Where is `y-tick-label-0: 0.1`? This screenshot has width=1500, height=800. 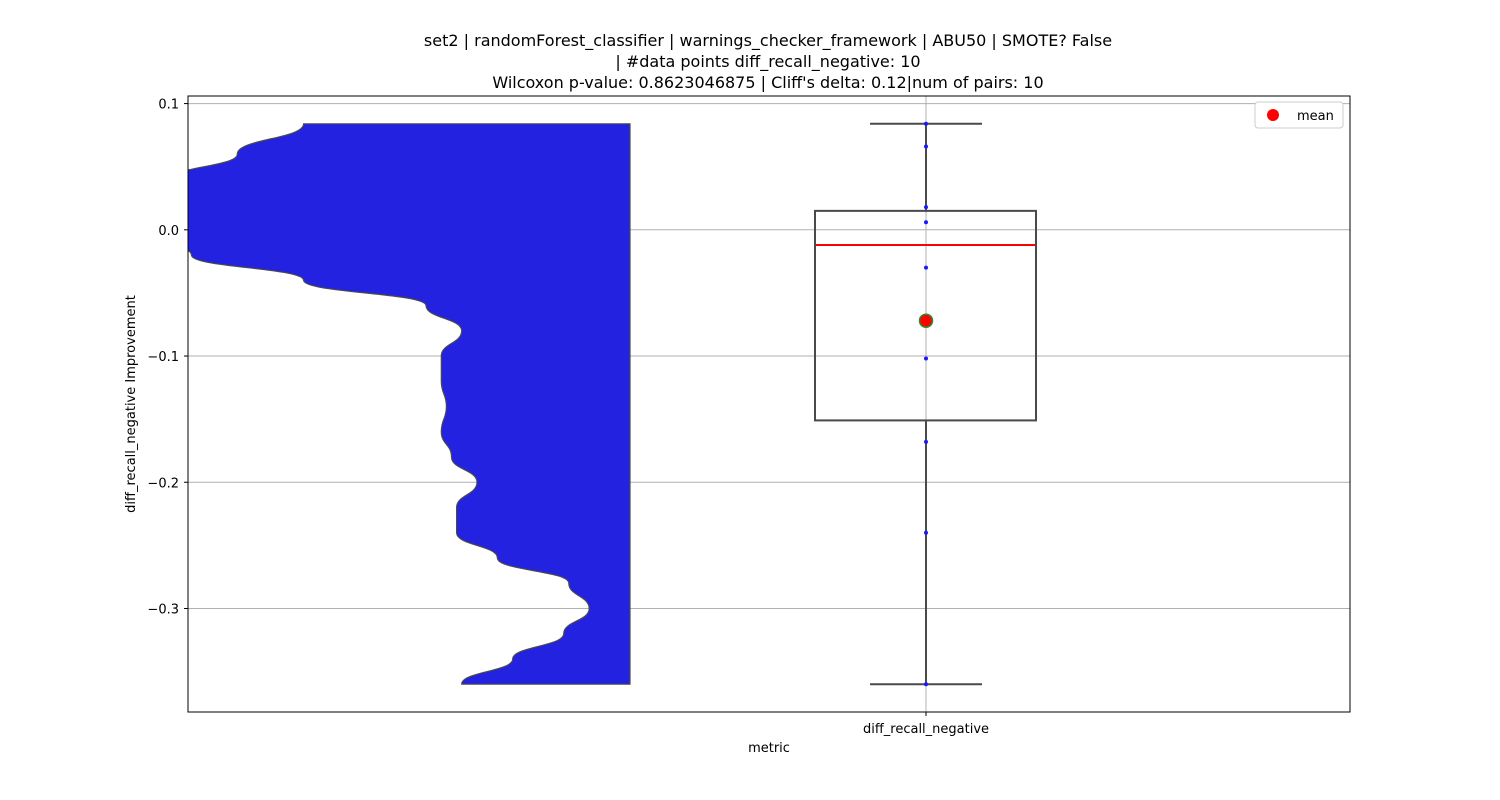 y-tick-label-0: 0.1 is located at coordinates (168, 105).